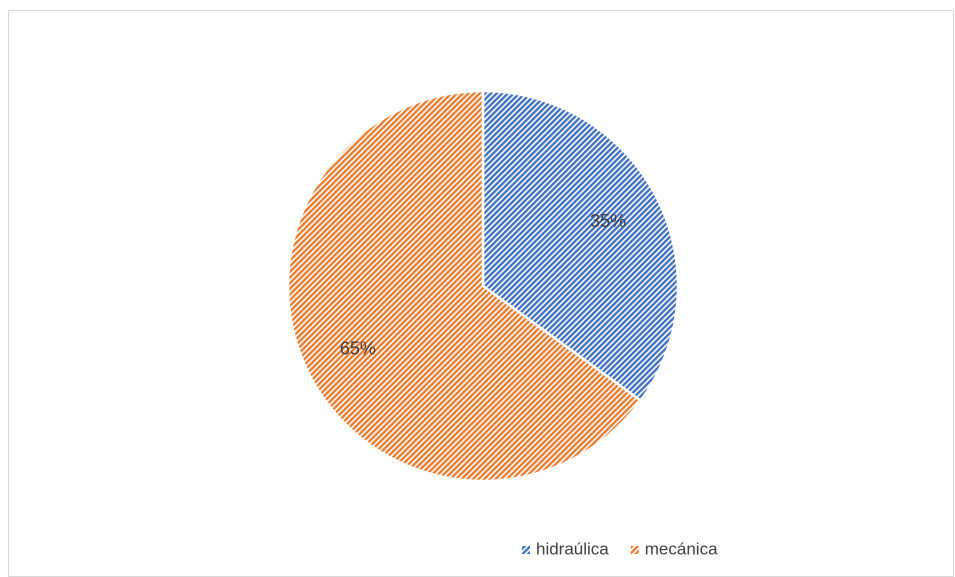  What do you see at coordinates (358, 348) in the screenshot?
I see `data-label: 65%` at bounding box center [358, 348].